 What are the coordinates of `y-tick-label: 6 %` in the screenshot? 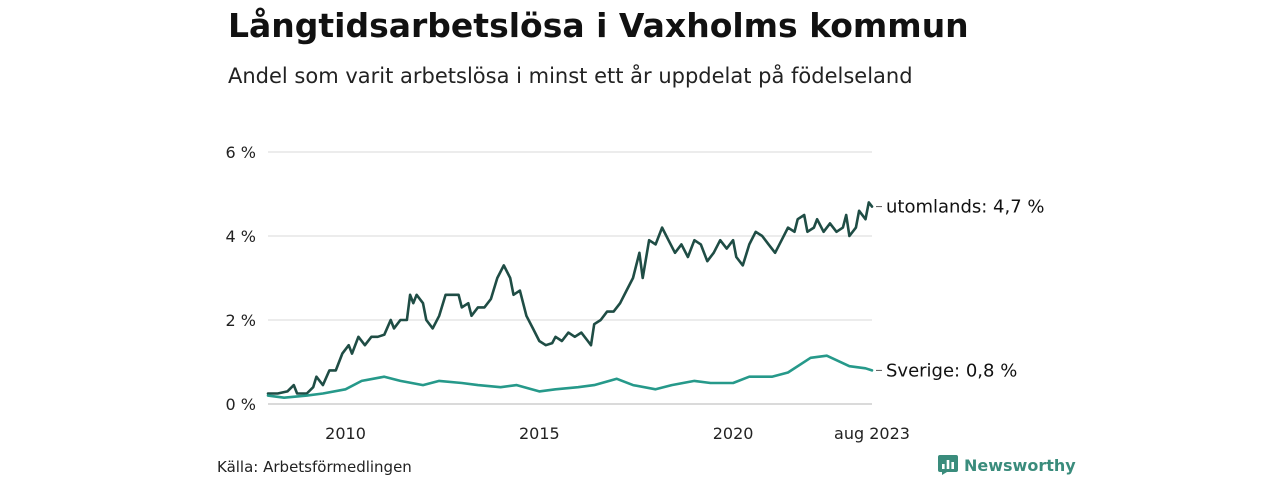 It's located at (241, 152).